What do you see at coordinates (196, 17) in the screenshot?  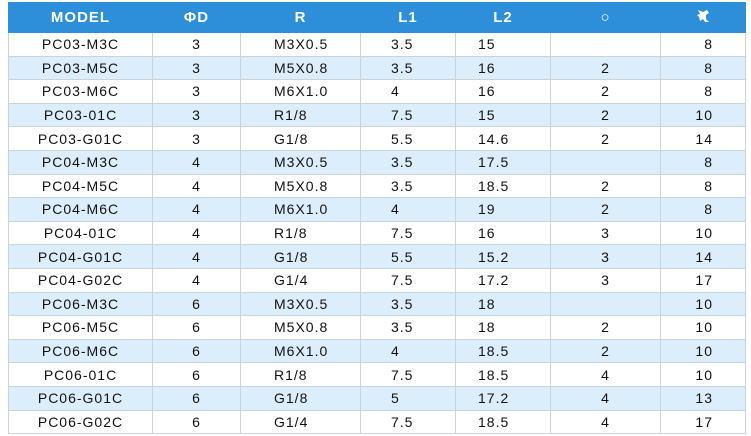 I see `column-header: ΦD` at bounding box center [196, 17].